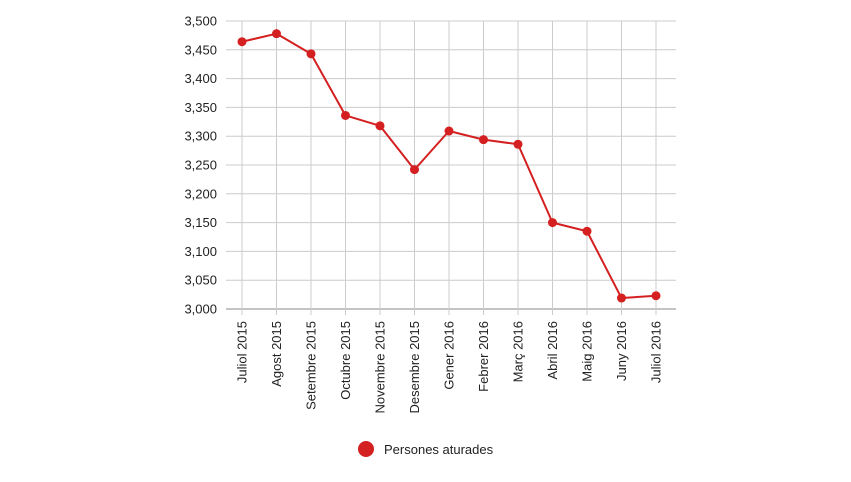  What do you see at coordinates (200, 222) in the screenshot?
I see `y-tick-label: 3,150` at bounding box center [200, 222].